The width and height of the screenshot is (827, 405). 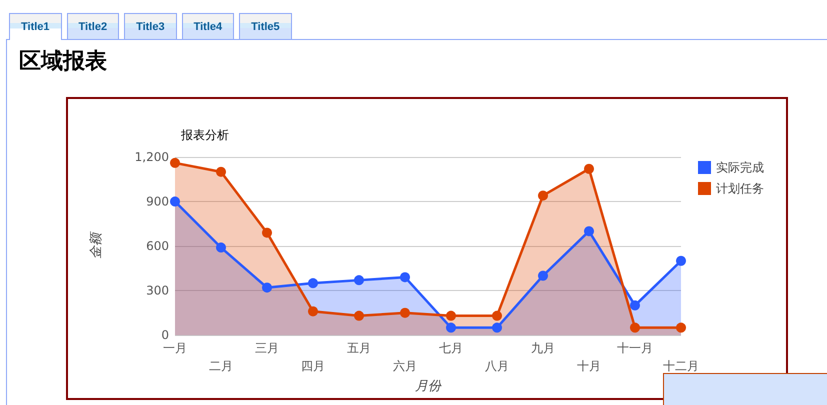 I want to click on x-axis-title: 月份, so click(x=428, y=386).